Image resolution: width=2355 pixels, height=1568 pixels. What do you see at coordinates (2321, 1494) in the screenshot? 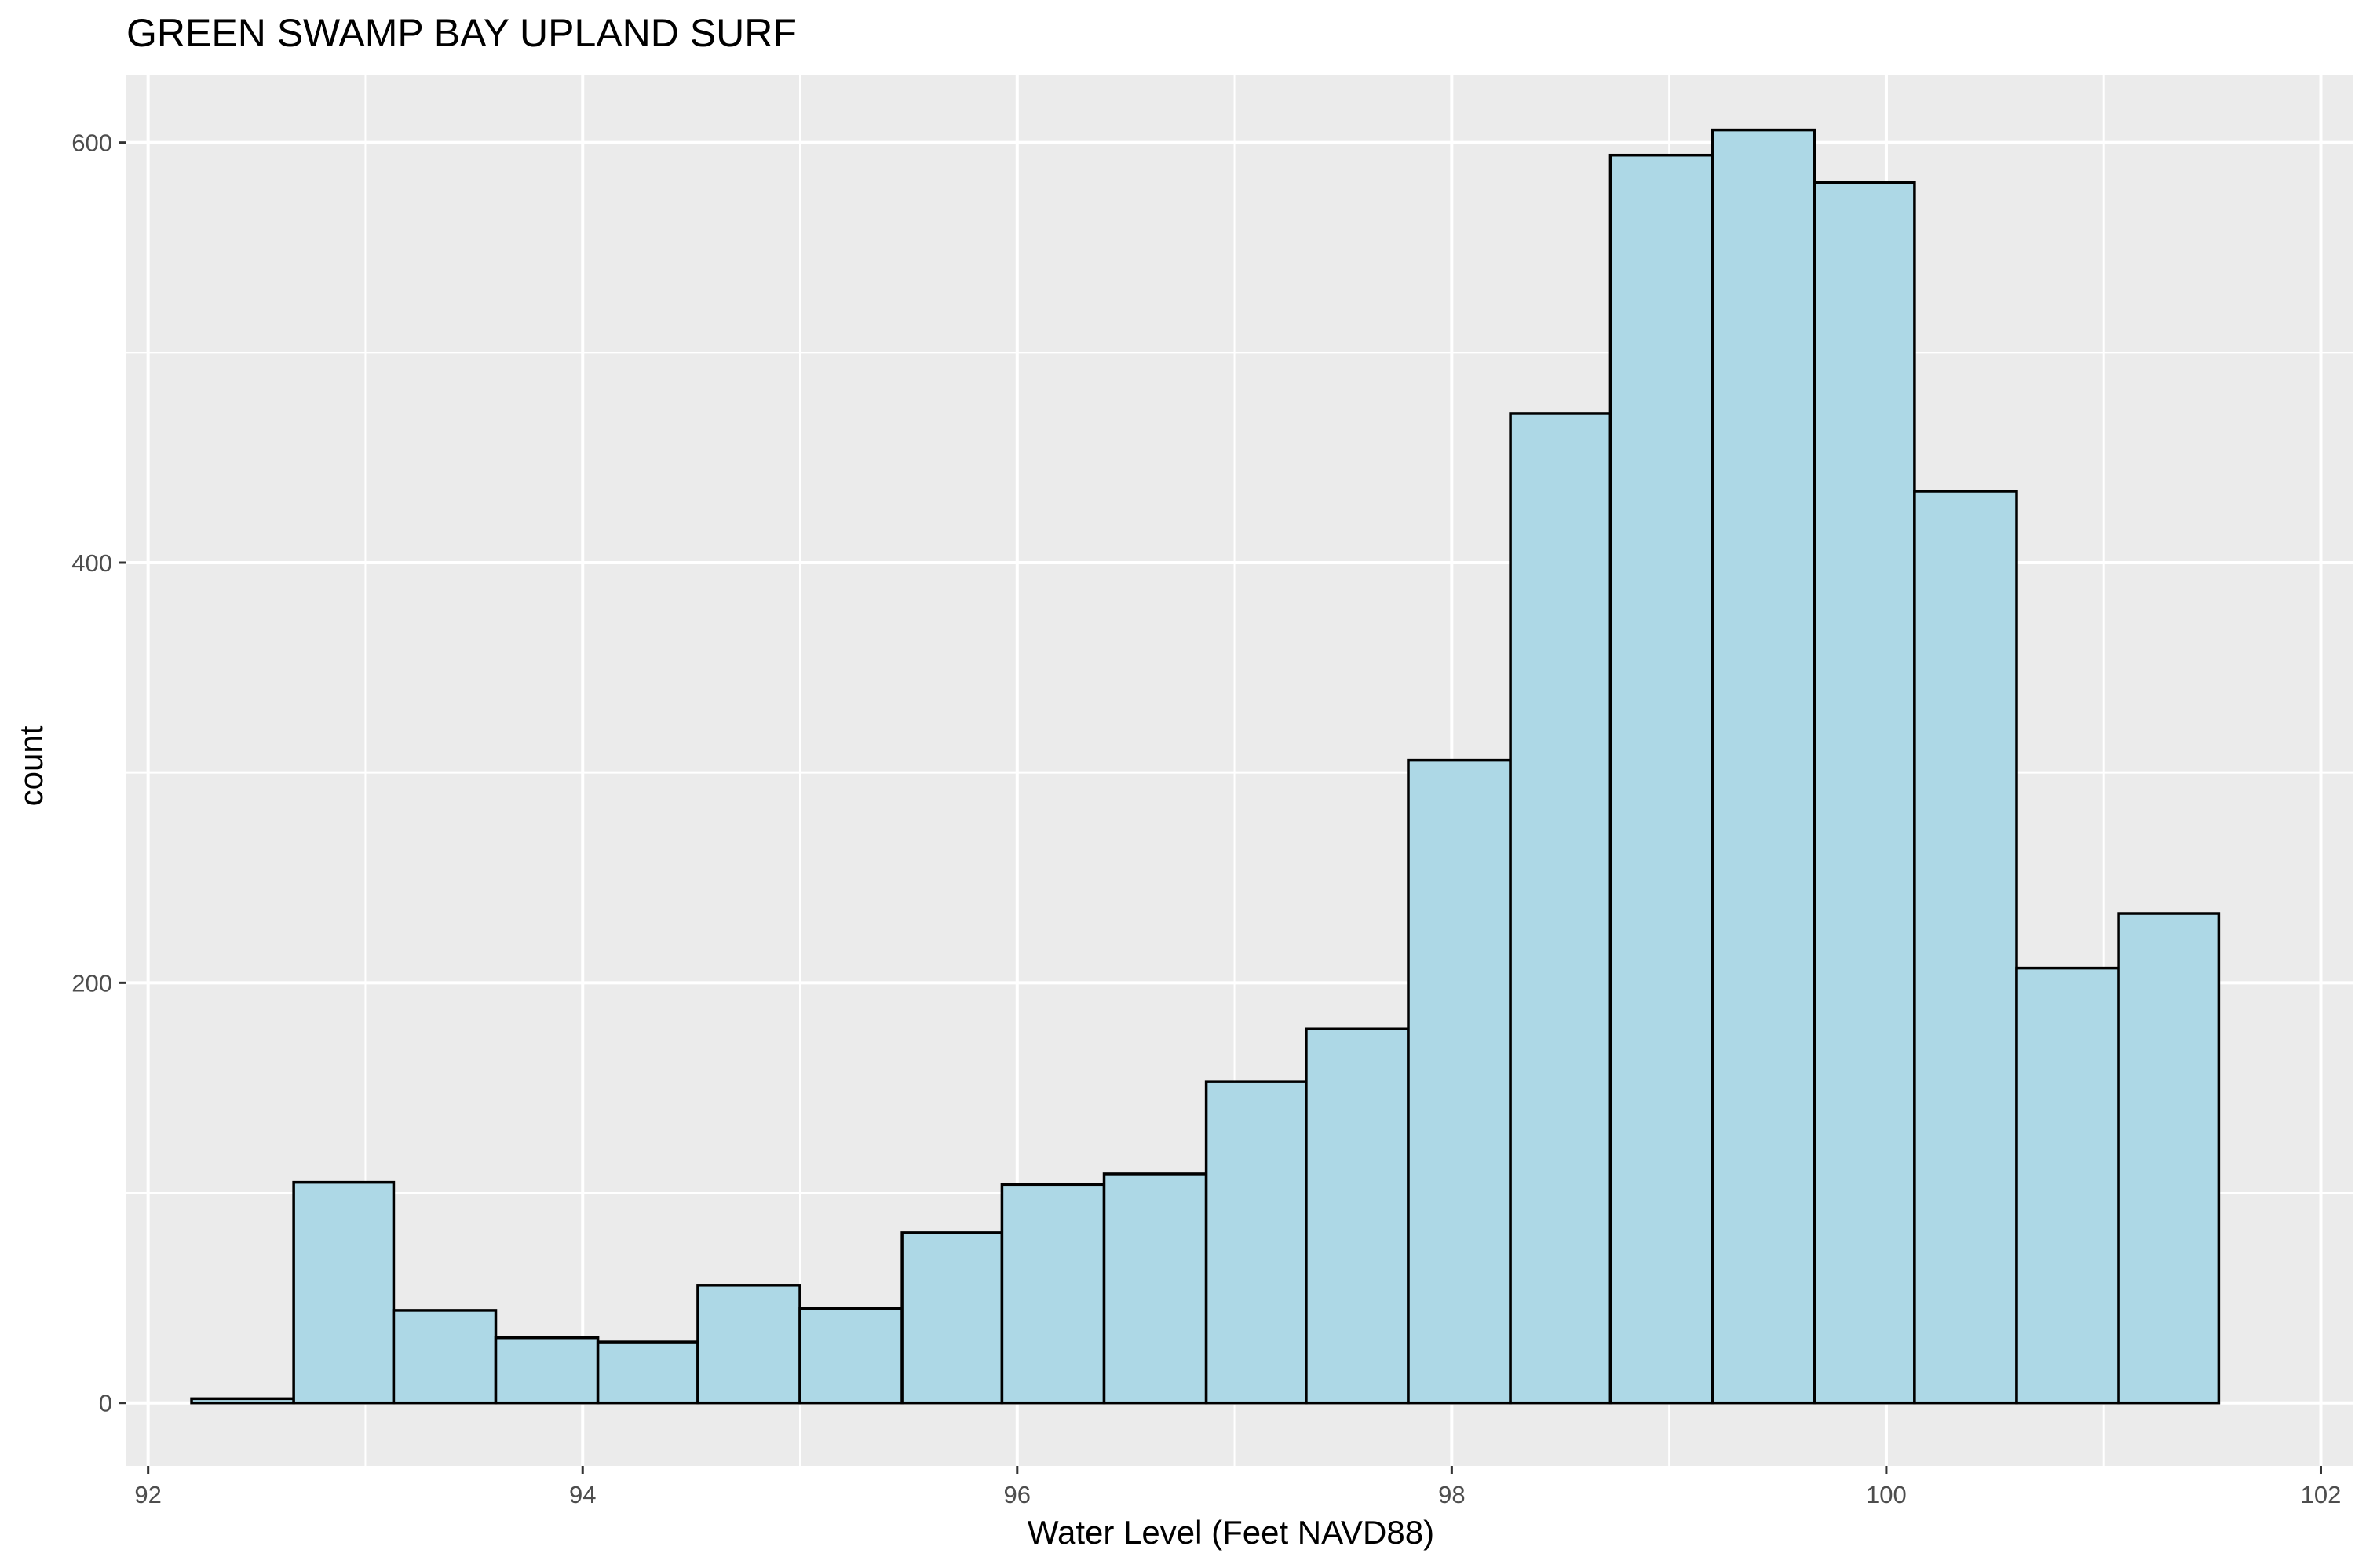
I see `x-tick-label: 102` at bounding box center [2321, 1494].